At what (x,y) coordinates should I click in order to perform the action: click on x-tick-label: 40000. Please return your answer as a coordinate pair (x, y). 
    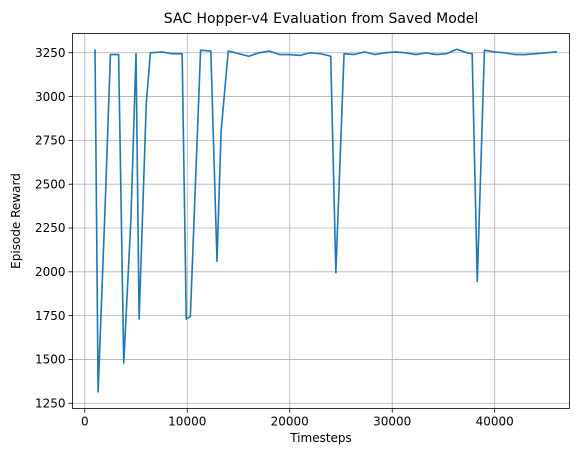
    Looking at the image, I should click on (495, 422).